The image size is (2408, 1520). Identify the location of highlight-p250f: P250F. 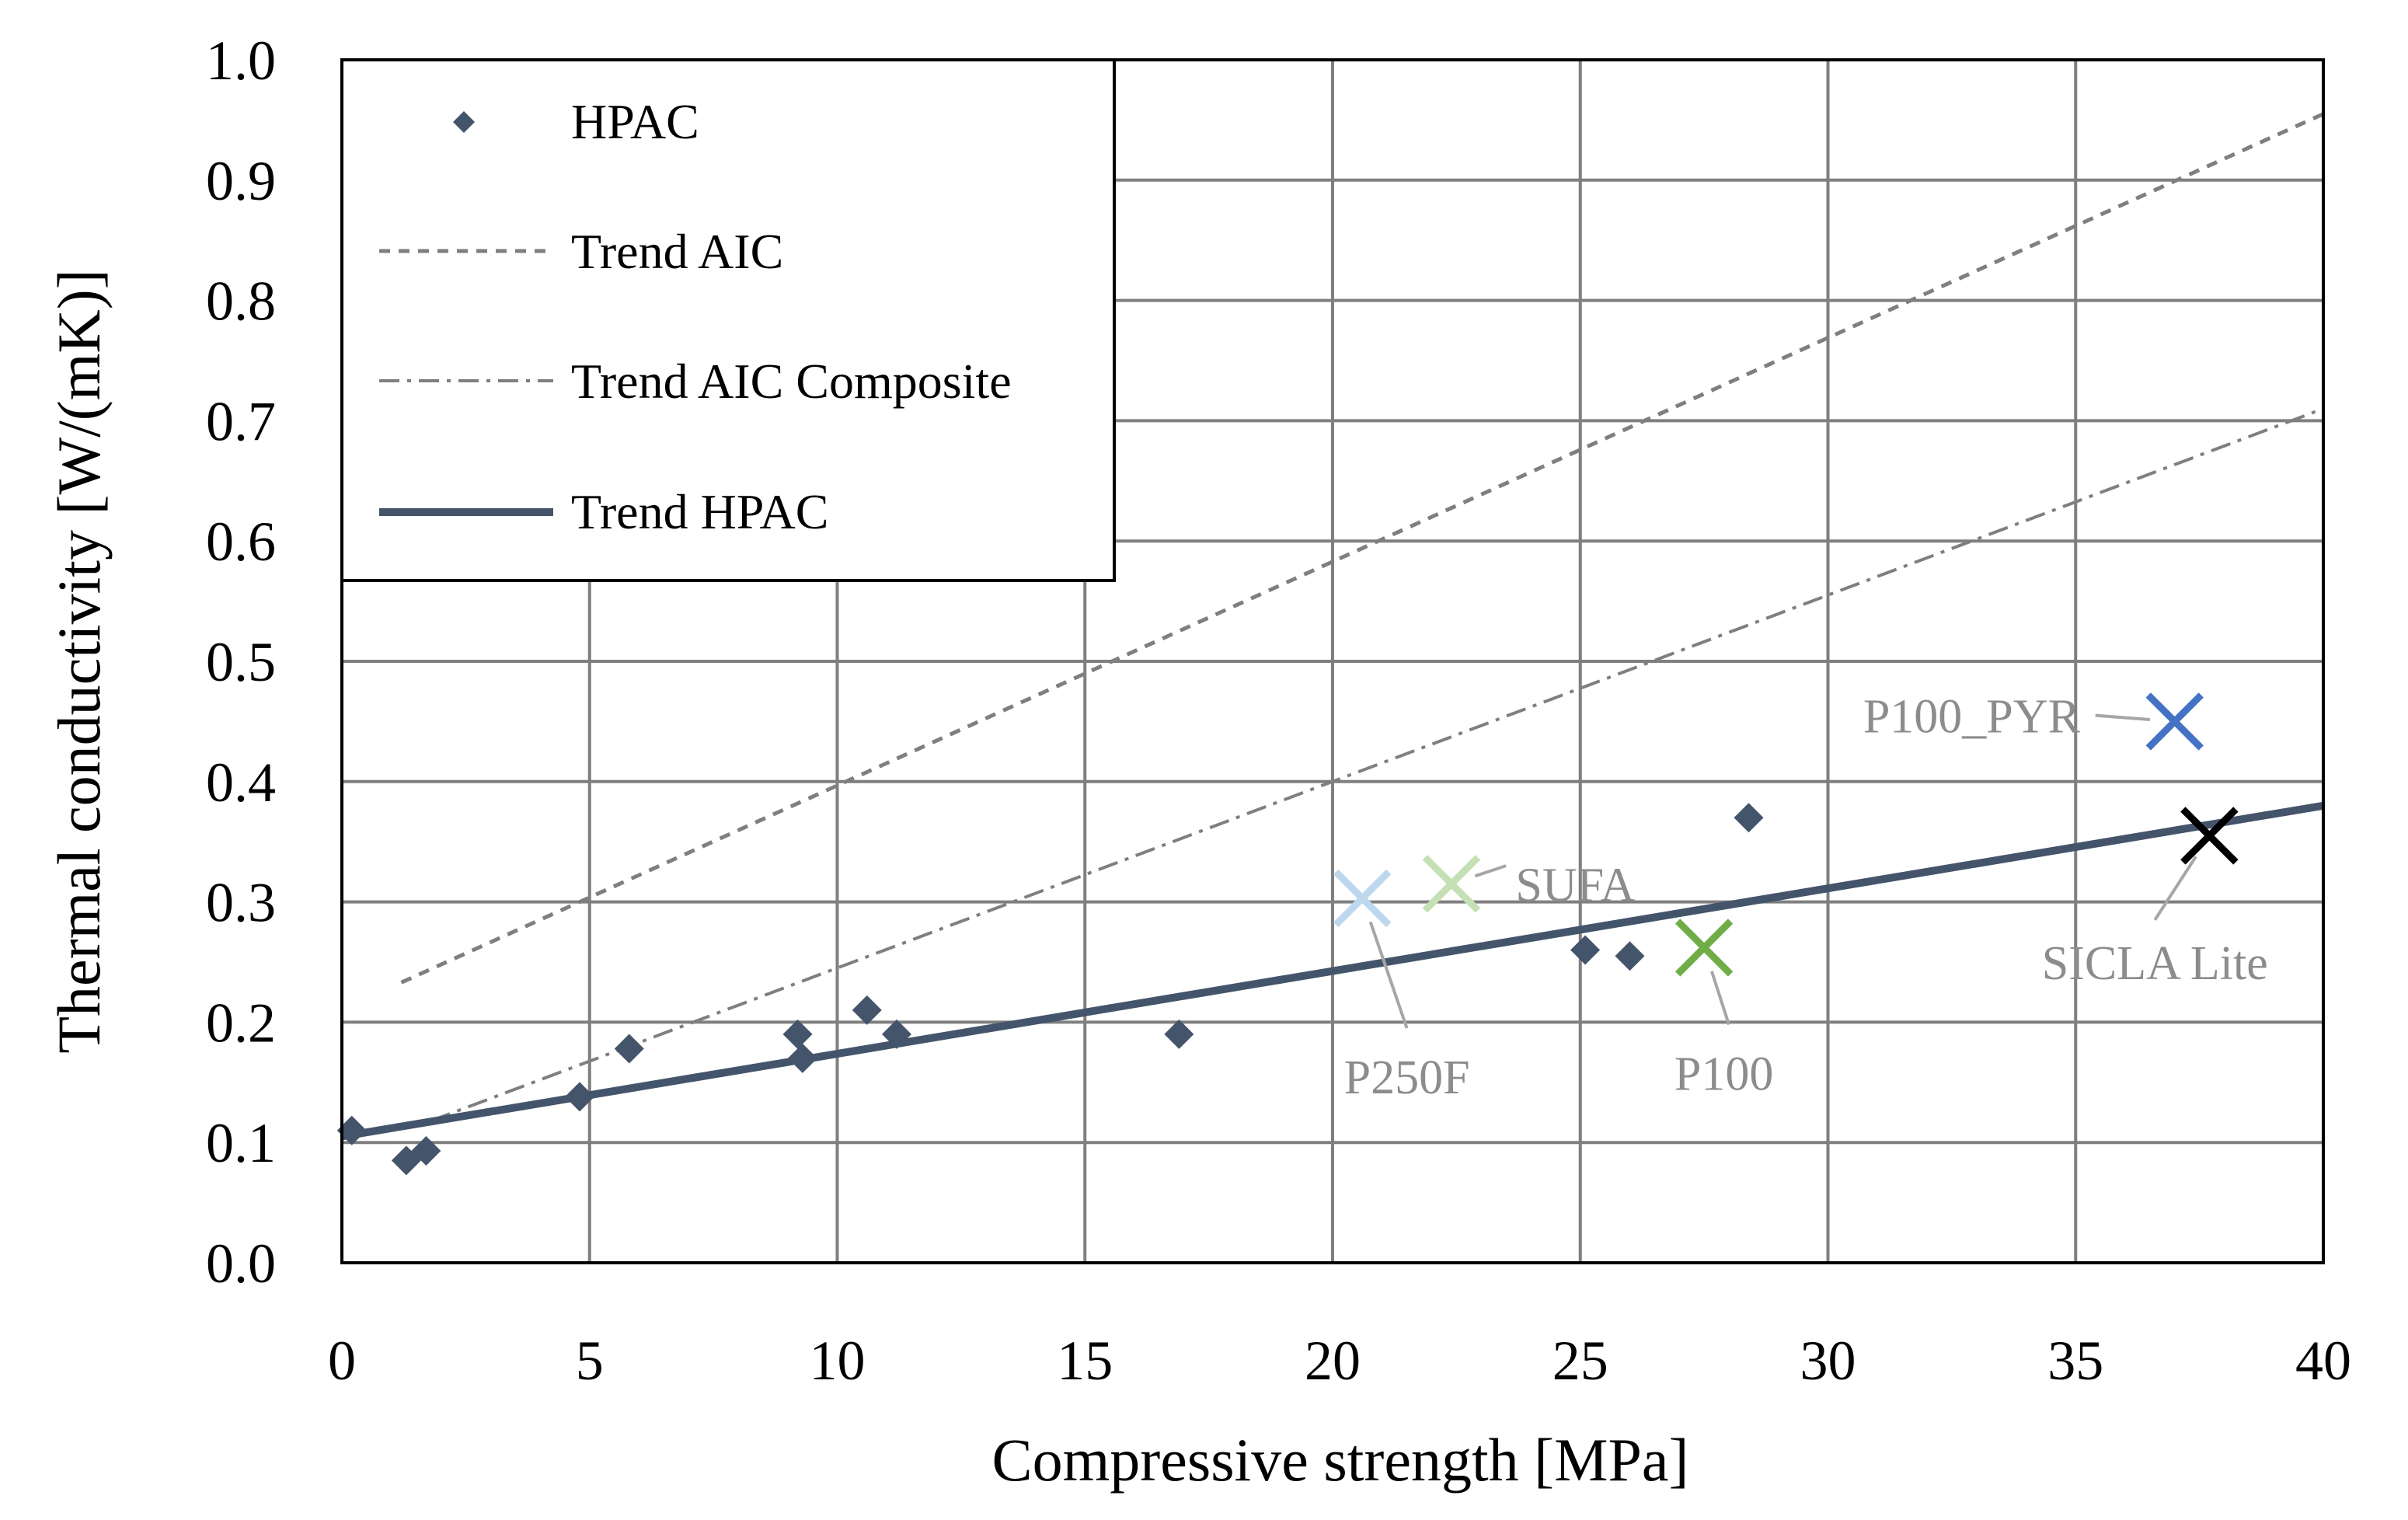
(1401, 986).